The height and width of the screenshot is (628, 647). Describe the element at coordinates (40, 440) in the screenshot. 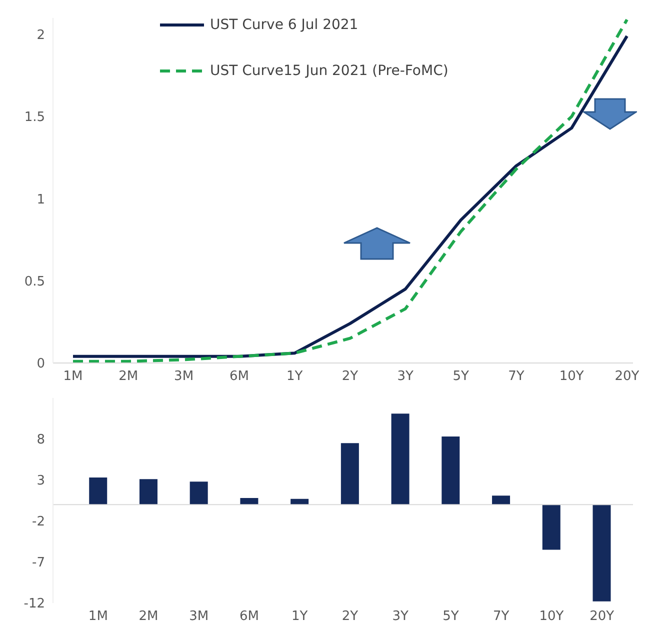

I see `y-tick-label: 8` at that location.